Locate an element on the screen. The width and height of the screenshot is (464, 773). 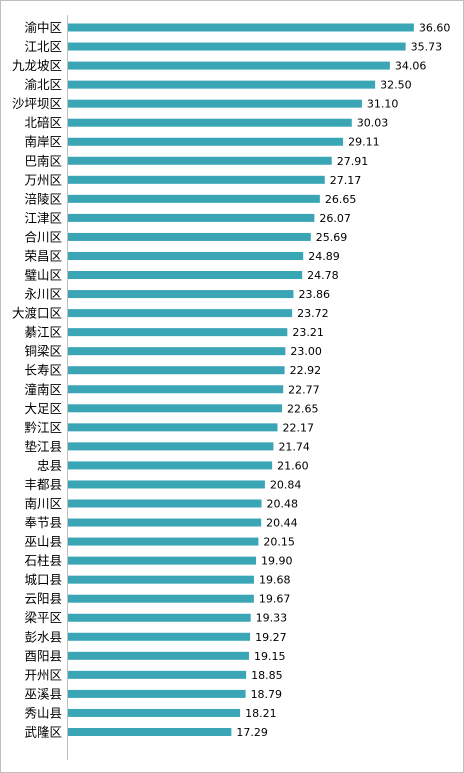
category-label-31: 梁平区 is located at coordinates (43, 617).